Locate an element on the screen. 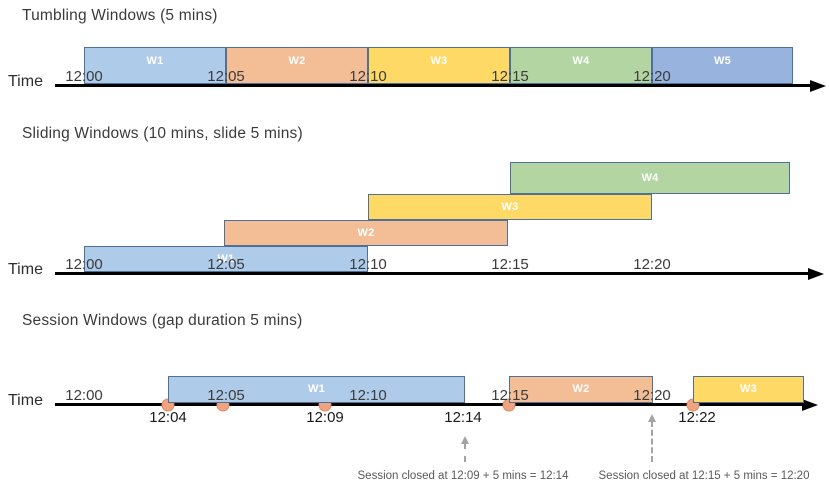 This screenshot has width=829, height=498. window-w5: W5 is located at coordinates (722, 65).